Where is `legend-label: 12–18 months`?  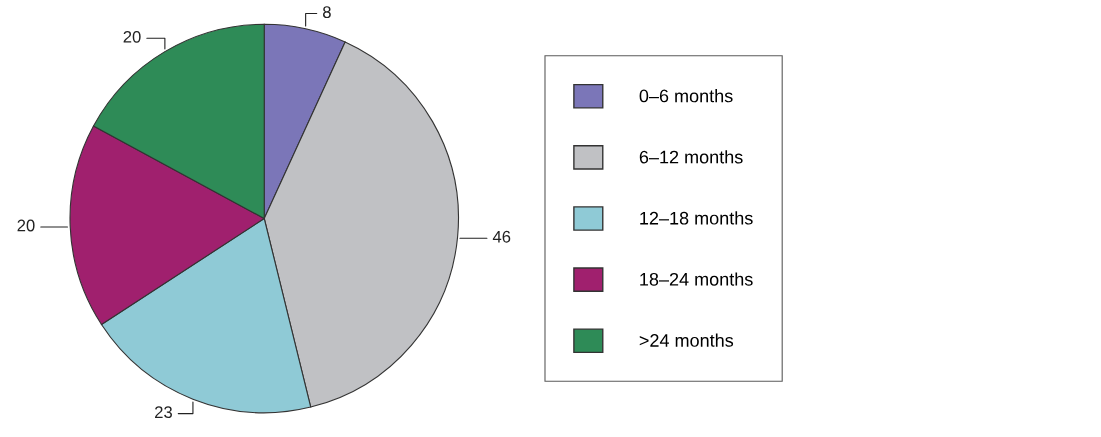 legend-label: 12–18 months is located at coordinates (696, 218).